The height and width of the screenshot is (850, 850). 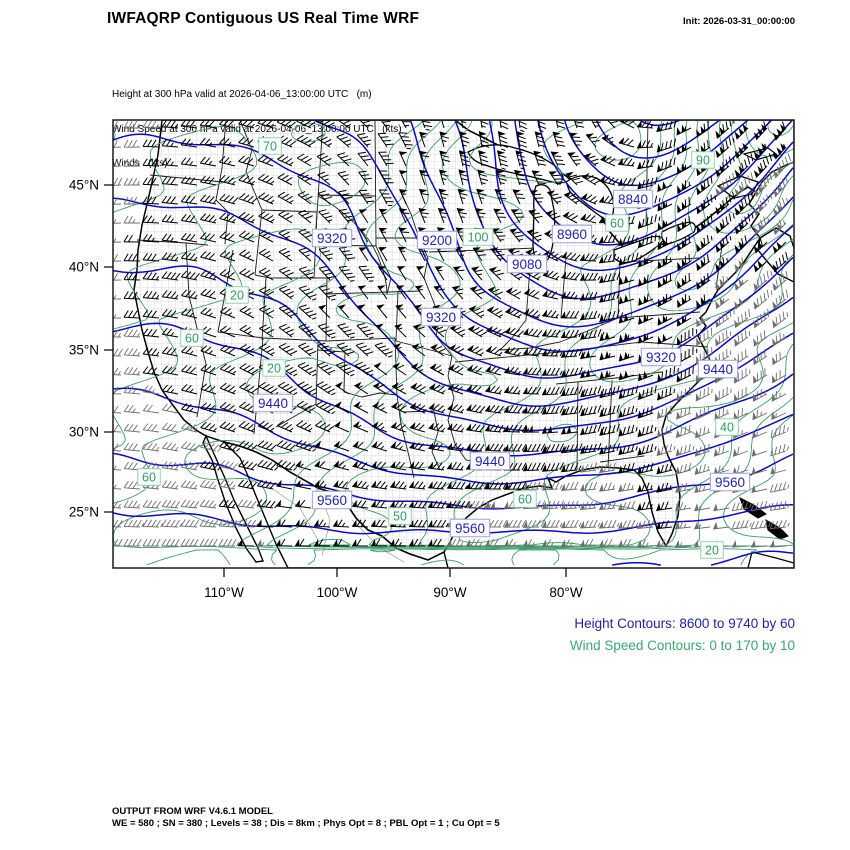 I want to click on y-axis-tick-label: 35°N, so click(x=84, y=350).